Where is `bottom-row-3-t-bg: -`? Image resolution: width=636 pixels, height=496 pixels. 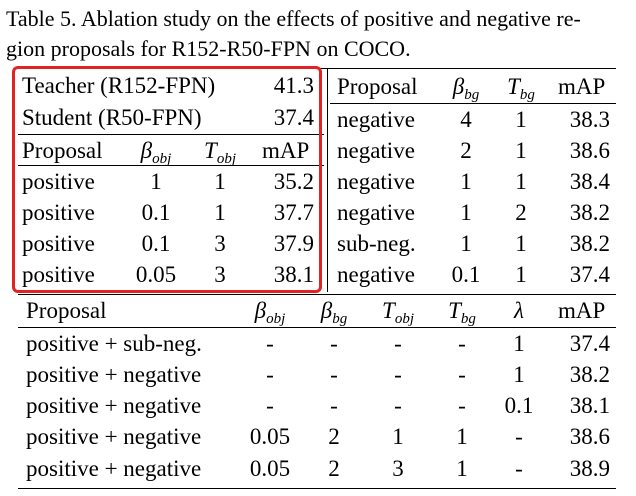
bottom-row-3-t-bg: - is located at coordinates (462, 405).